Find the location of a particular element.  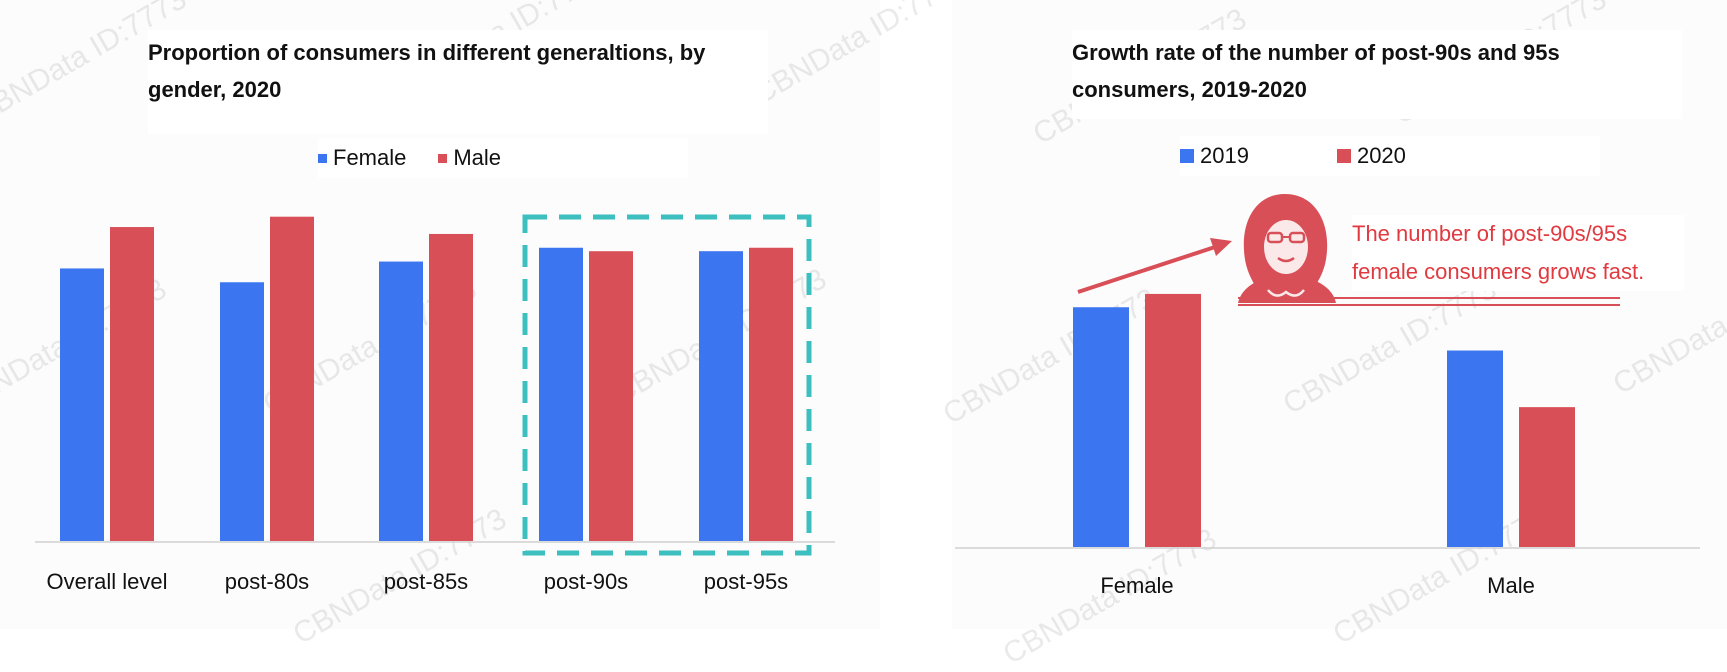

tick-label-right-female: Female is located at coordinates (1136, 585).